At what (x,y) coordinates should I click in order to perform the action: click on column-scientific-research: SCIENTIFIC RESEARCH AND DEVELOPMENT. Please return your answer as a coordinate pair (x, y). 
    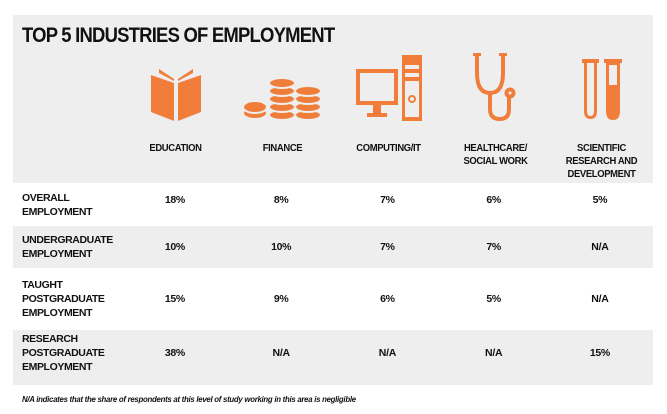
    Looking at the image, I should click on (601, 118).